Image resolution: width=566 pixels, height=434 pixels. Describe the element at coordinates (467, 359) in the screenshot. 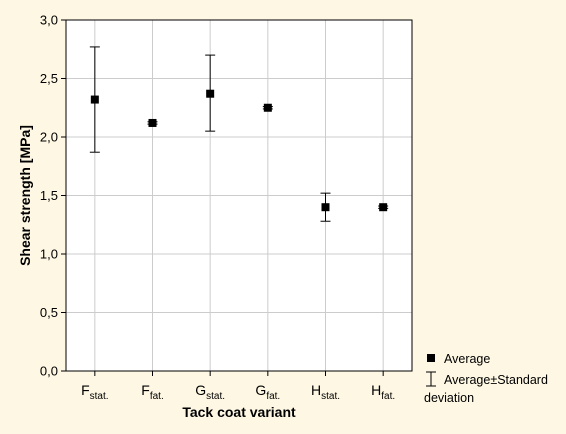

I see `legend-average-label: Average` at that location.